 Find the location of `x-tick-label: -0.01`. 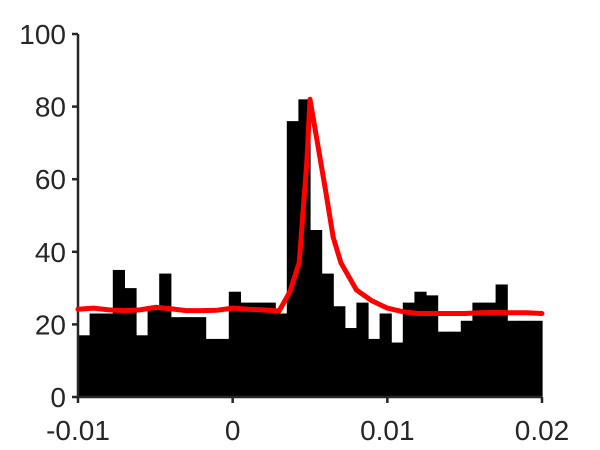

x-tick-label: -0.01 is located at coordinates (78, 430).